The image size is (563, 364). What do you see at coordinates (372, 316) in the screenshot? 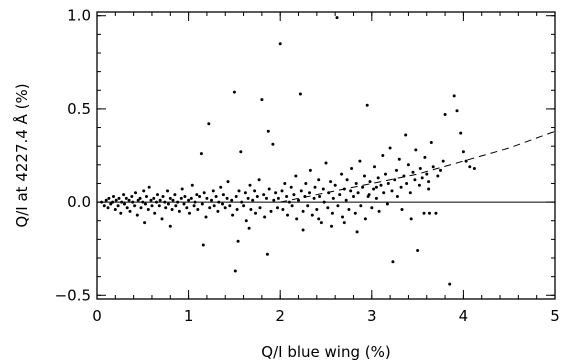
I see `x-tick-label: 3` at bounding box center [372, 316].